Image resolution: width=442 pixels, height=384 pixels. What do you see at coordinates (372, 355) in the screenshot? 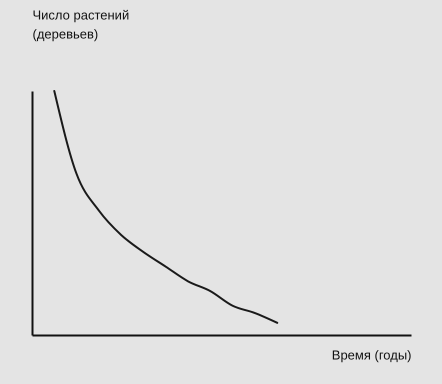
I see `x-axis-title: Время (годы)` at bounding box center [372, 355].